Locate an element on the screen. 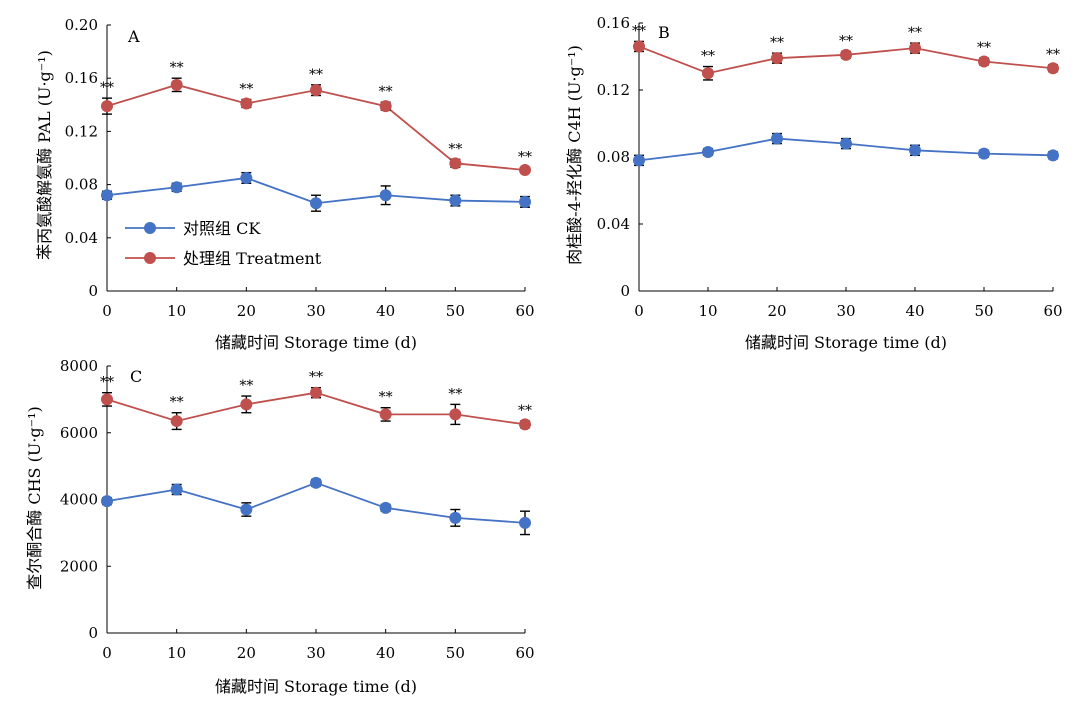 This screenshot has height=711, width=1091. panel-b-y-tick-label: 0.08 is located at coordinates (613, 157).